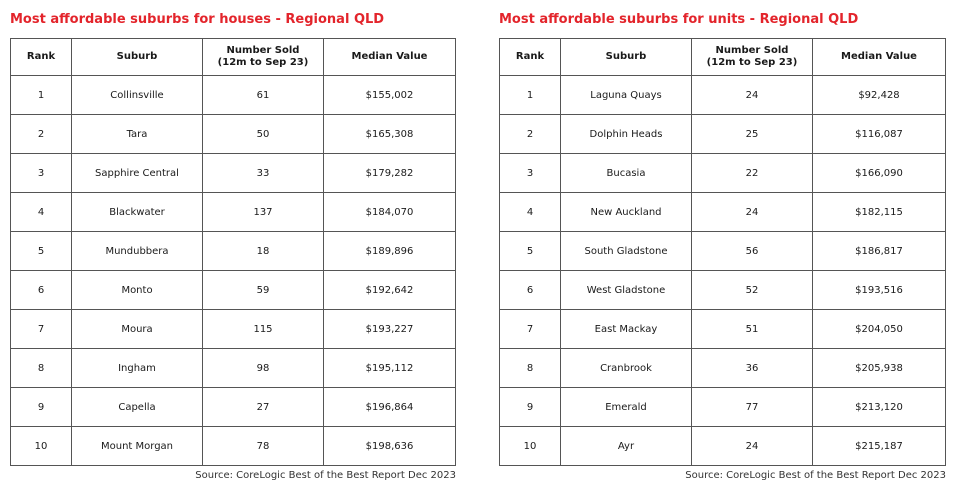  Describe the element at coordinates (137, 251) in the screenshot. I see `suburb-cell: Mundubbera` at that location.